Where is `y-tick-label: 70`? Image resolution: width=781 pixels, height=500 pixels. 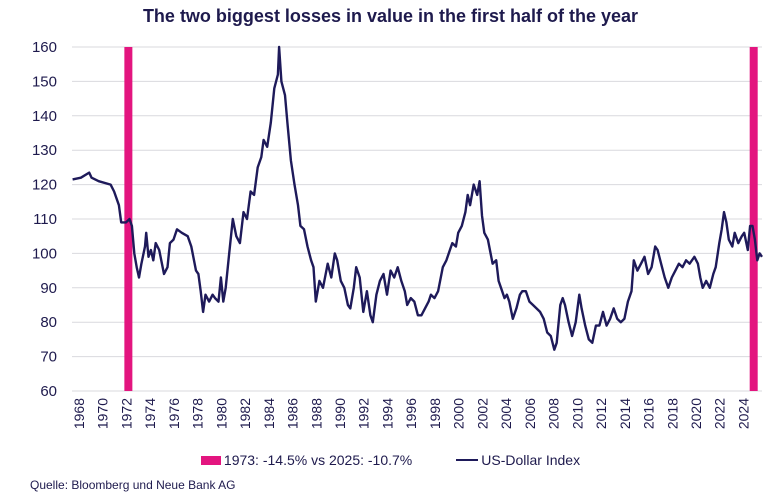
y-tick-label: 70 is located at coordinates (48, 357).